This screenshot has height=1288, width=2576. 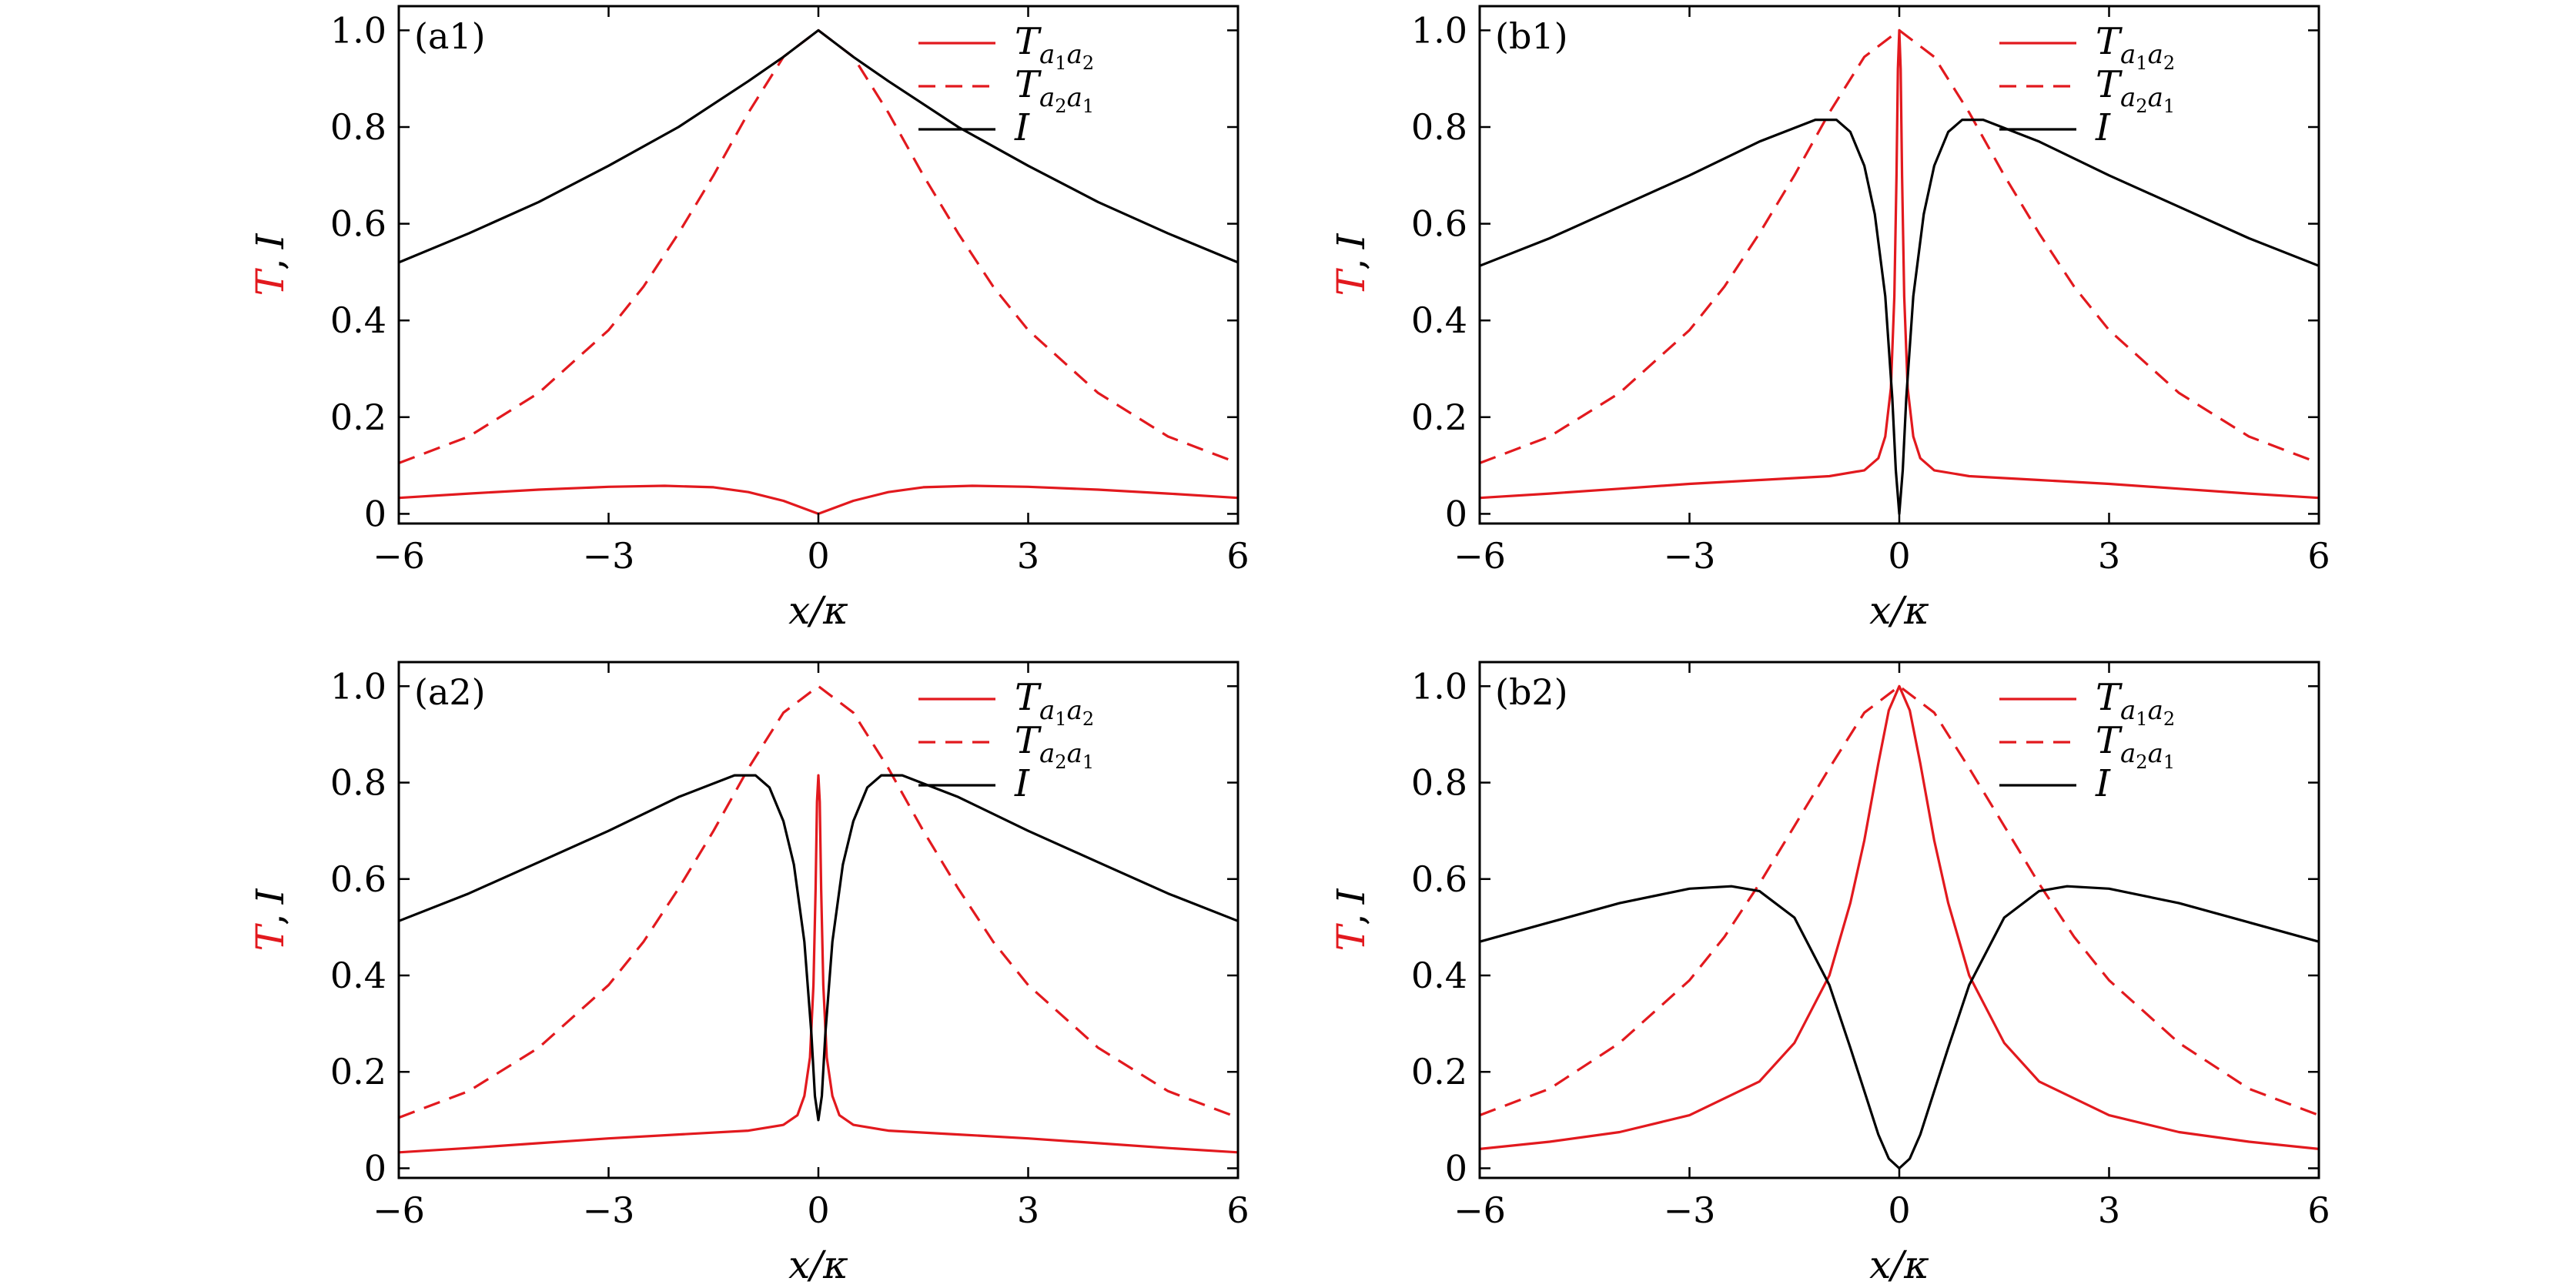 I want to click on panel-label: (a1), so click(x=450, y=36).